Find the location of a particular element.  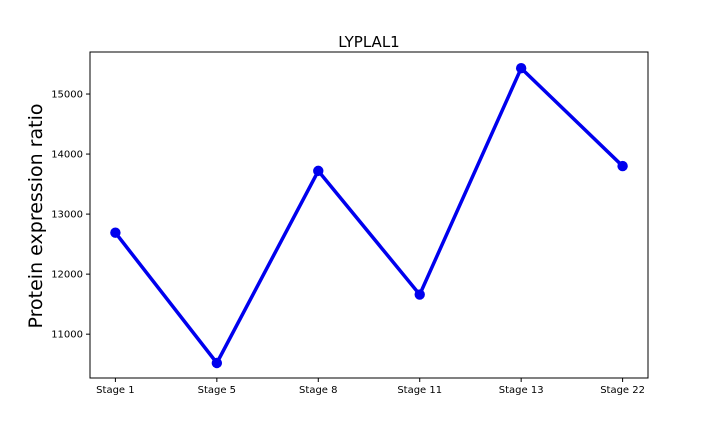

y-axis-label: Protein expression ratio is located at coordinates (36, 216).